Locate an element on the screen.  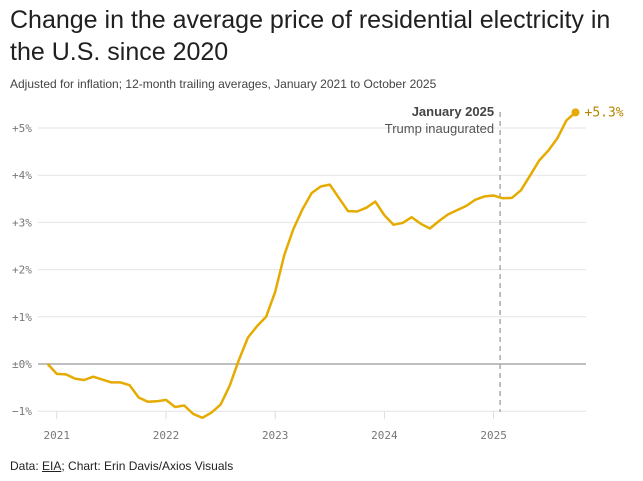
end-value-label: +5.3% is located at coordinates (604, 112).